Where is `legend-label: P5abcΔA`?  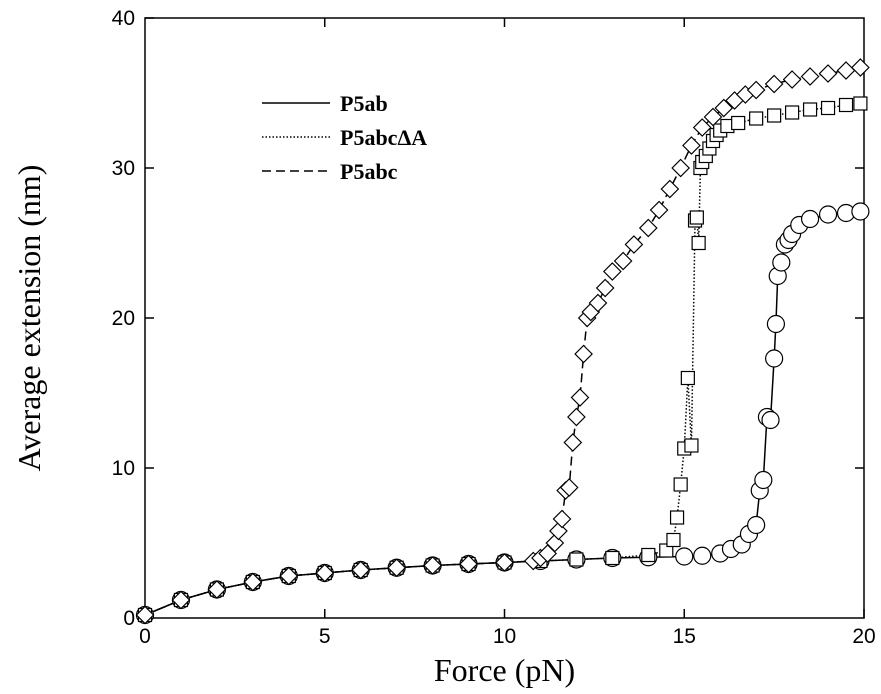 legend-label: P5abcΔA is located at coordinates (383, 137).